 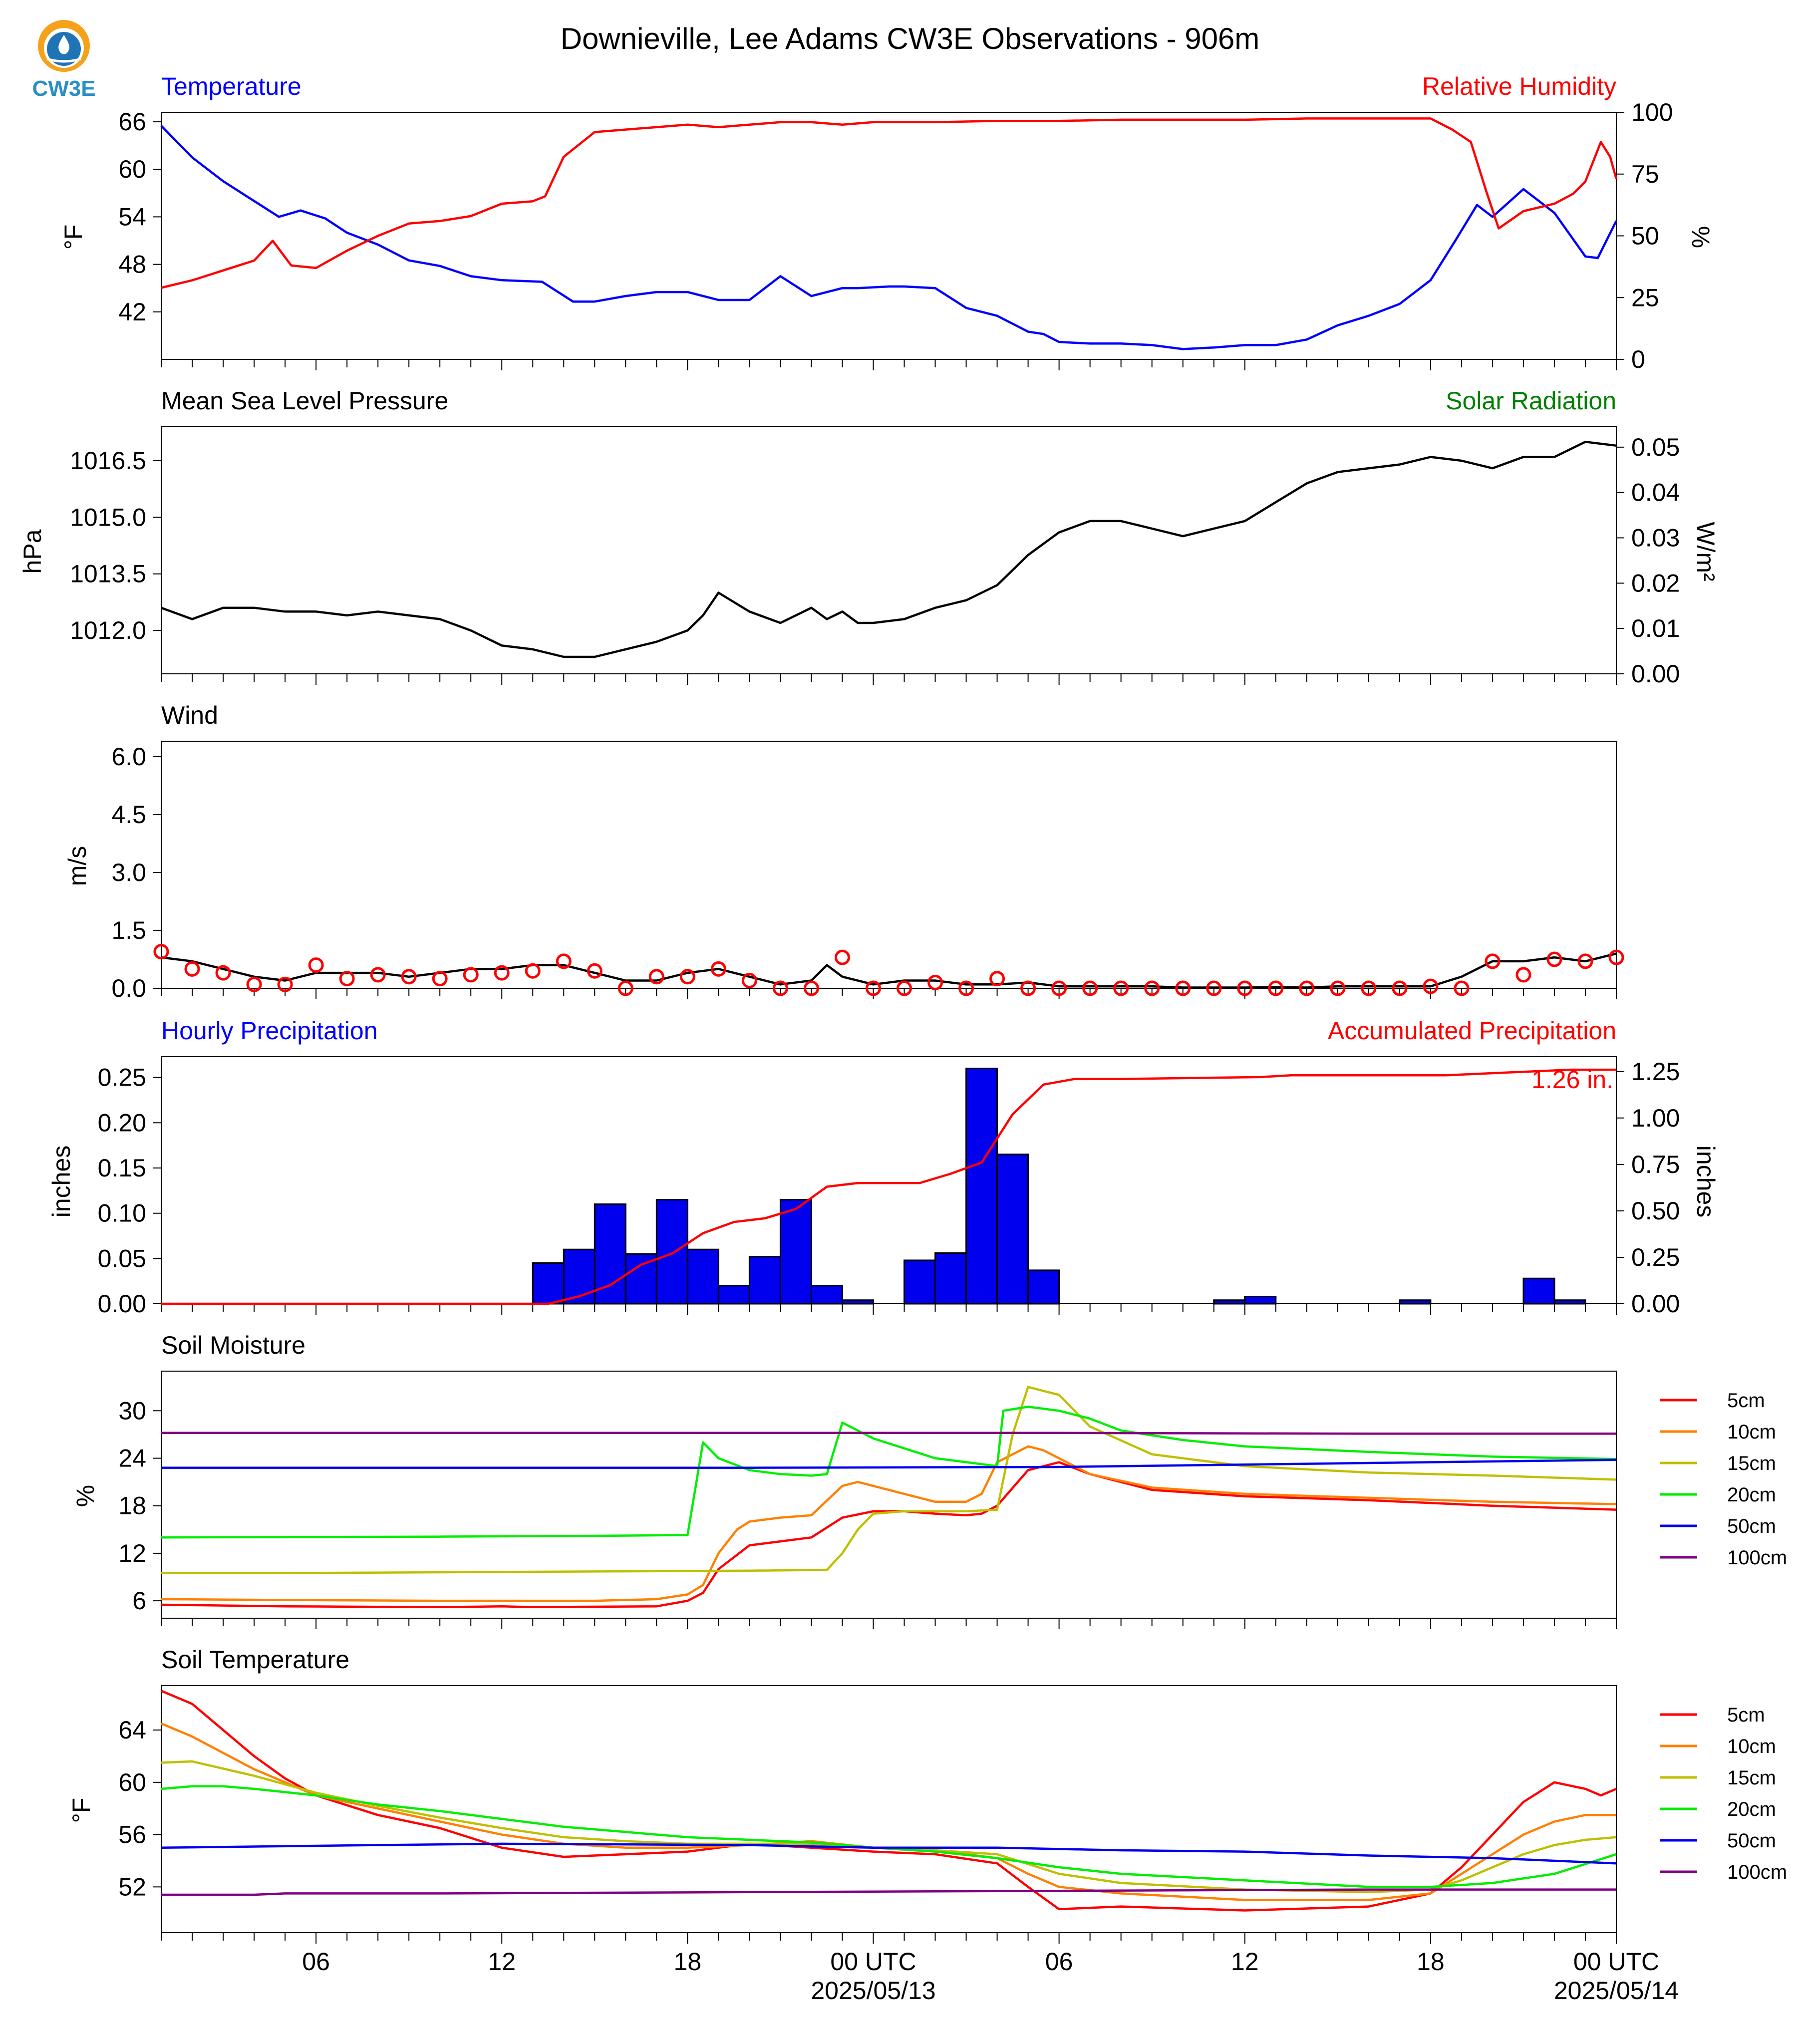 What do you see at coordinates (304, 401) in the screenshot?
I see `panel-title-pressure: Mean Sea Level Pressure` at bounding box center [304, 401].